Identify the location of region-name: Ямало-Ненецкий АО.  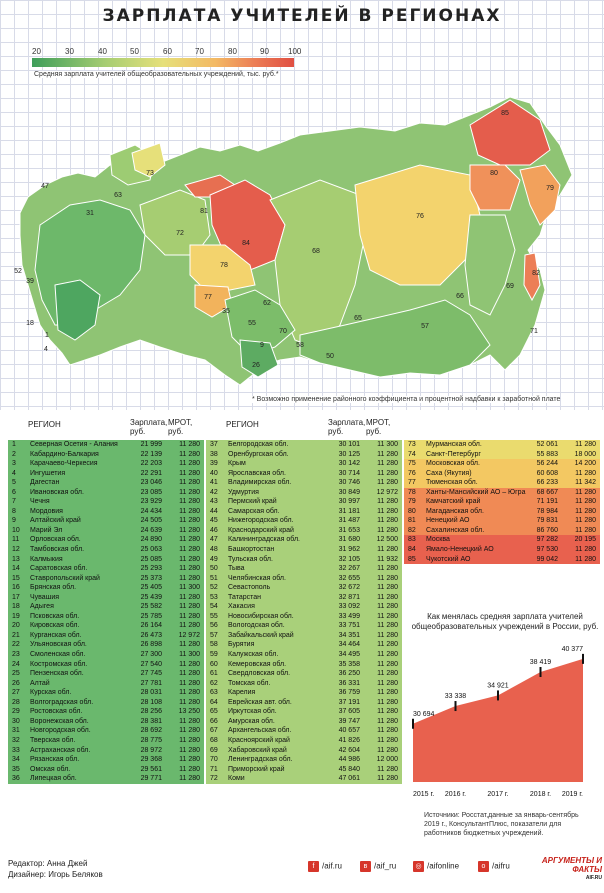
(460, 550).